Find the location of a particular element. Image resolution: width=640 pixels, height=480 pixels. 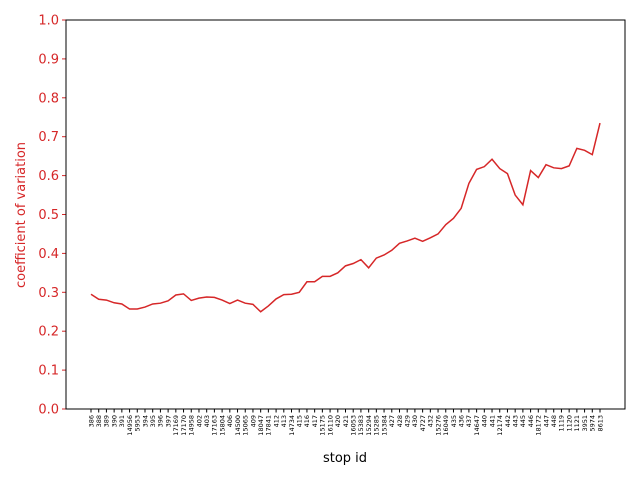

y-axis-label: coefficient of variation is located at coordinates (21, 215).